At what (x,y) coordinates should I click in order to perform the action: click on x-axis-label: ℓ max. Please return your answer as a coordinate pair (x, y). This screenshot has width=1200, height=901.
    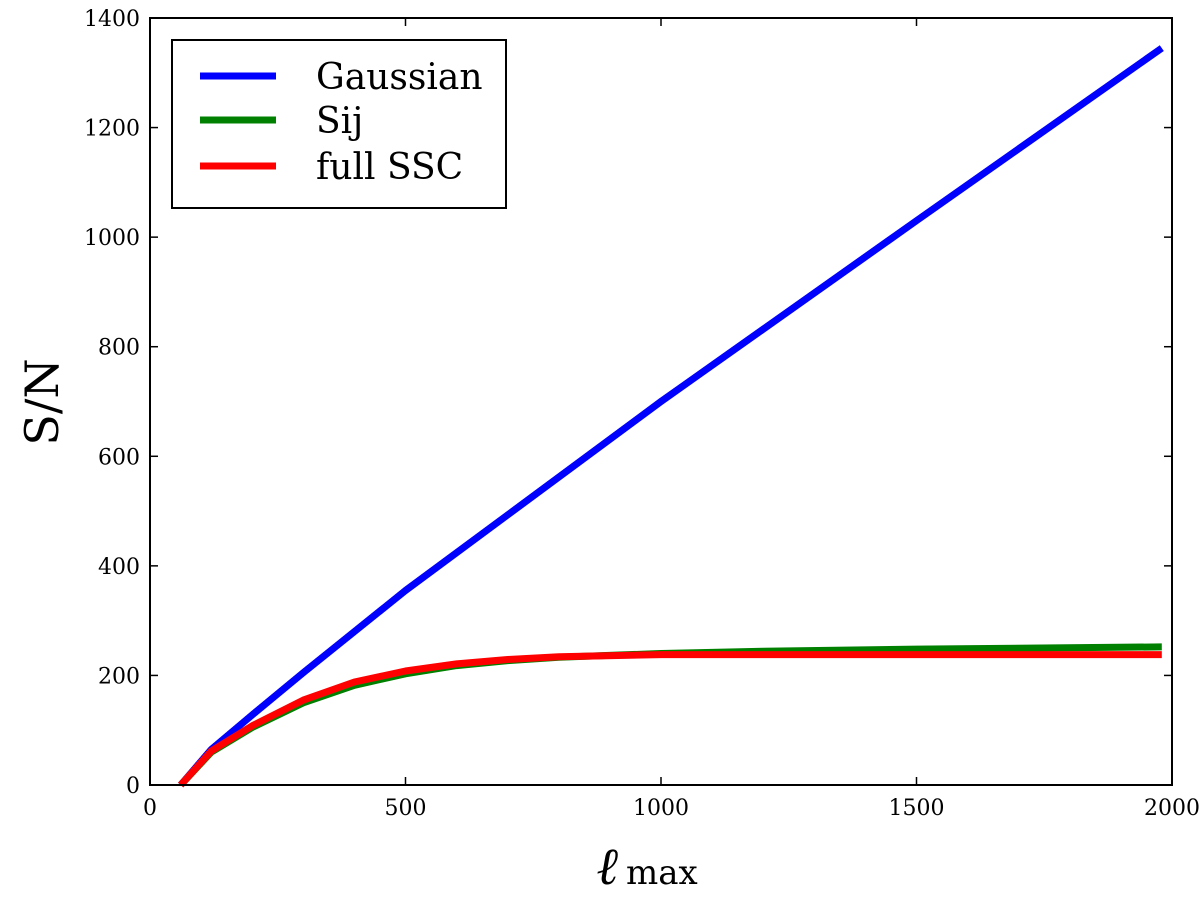
    Looking at the image, I should click on (646, 867).